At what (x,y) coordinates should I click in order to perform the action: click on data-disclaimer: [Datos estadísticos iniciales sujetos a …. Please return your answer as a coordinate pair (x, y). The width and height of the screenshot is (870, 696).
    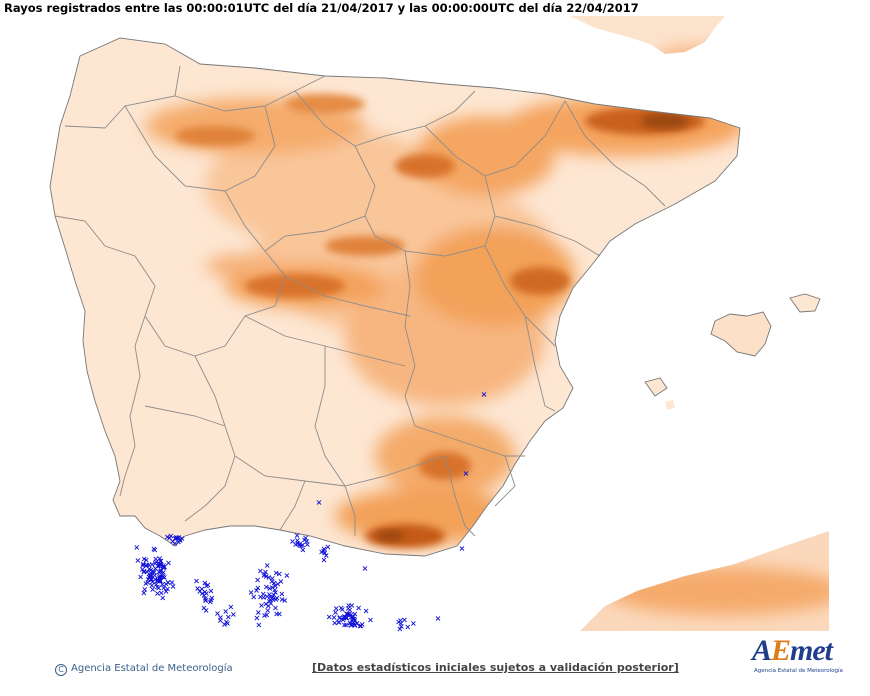
    Looking at the image, I should click on (495, 667).